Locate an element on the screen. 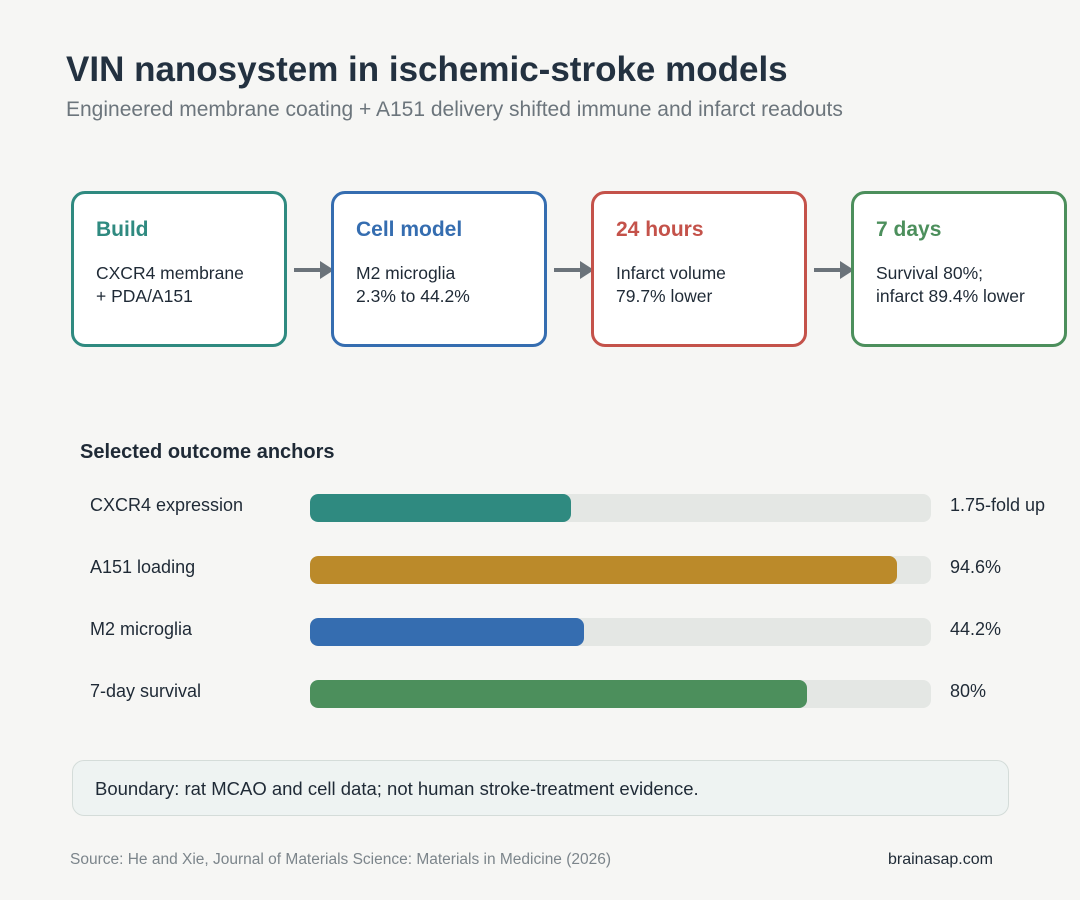 This screenshot has width=1080, height=900. bar-value-label: 44.2% is located at coordinates (976, 629).